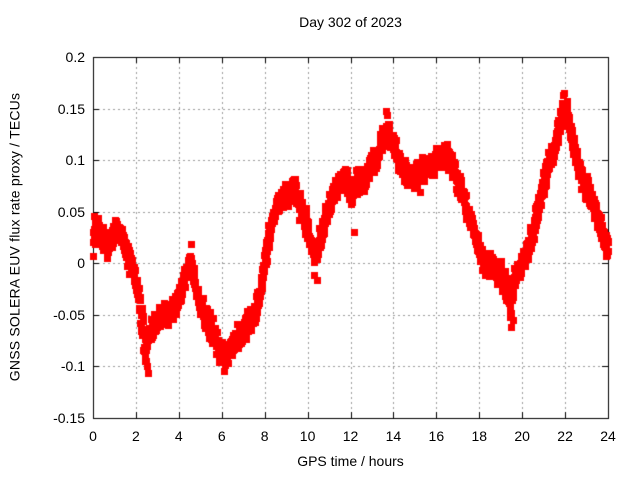 The image size is (640, 480). What do you see at coordinates (221, 436) in the screenshot?
I see `x-tick-label: 6` at bounding box center [221, 436].